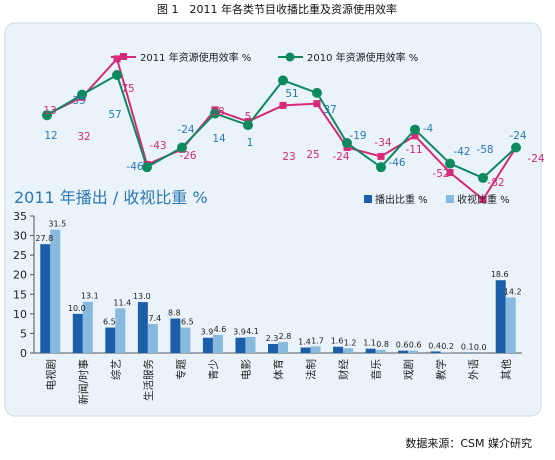  I want to click on x-category-label: 财经, so click(343, 369).